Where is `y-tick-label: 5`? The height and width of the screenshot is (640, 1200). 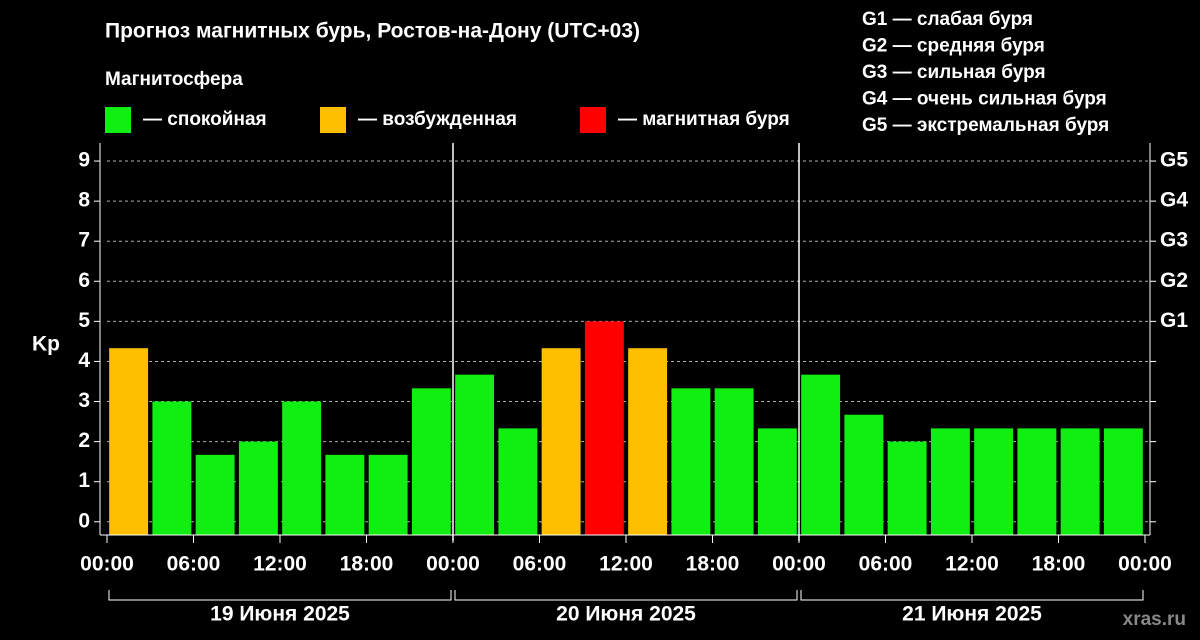
y-tick-label: 5 is located at coordinates (84, 320).